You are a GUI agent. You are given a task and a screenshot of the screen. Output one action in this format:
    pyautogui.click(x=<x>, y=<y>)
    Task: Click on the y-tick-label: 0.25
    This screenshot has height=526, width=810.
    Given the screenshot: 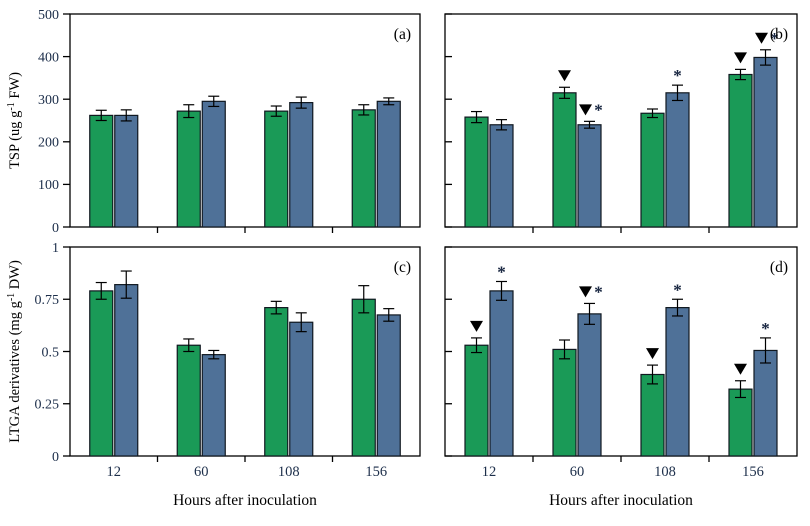 What is the action you would take?
    pyautogui.click(x=47, y=405)
    